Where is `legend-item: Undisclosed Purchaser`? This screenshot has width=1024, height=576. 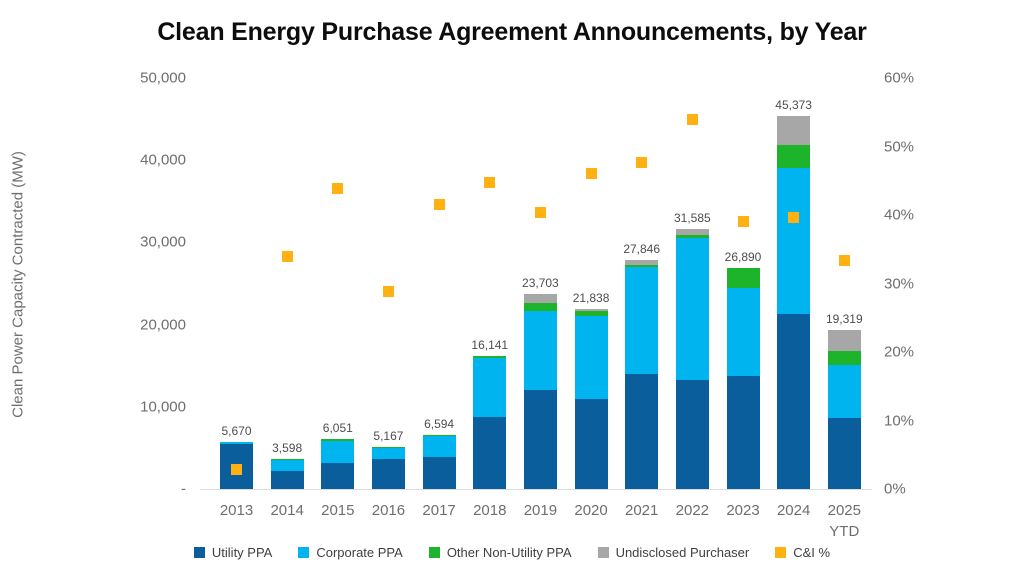 legend-item: Undisclosed Purchaser is located at coordinates (673, 552).